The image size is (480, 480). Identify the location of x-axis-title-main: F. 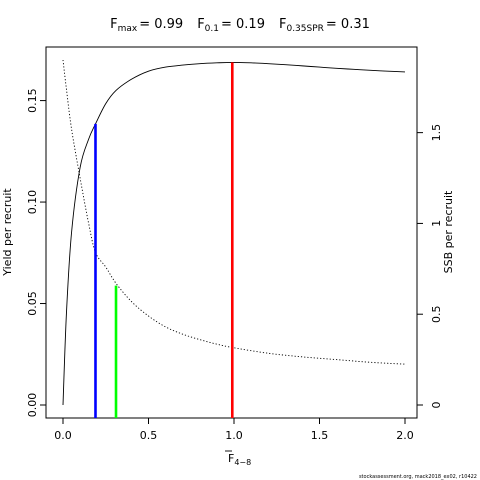
(231, 458).